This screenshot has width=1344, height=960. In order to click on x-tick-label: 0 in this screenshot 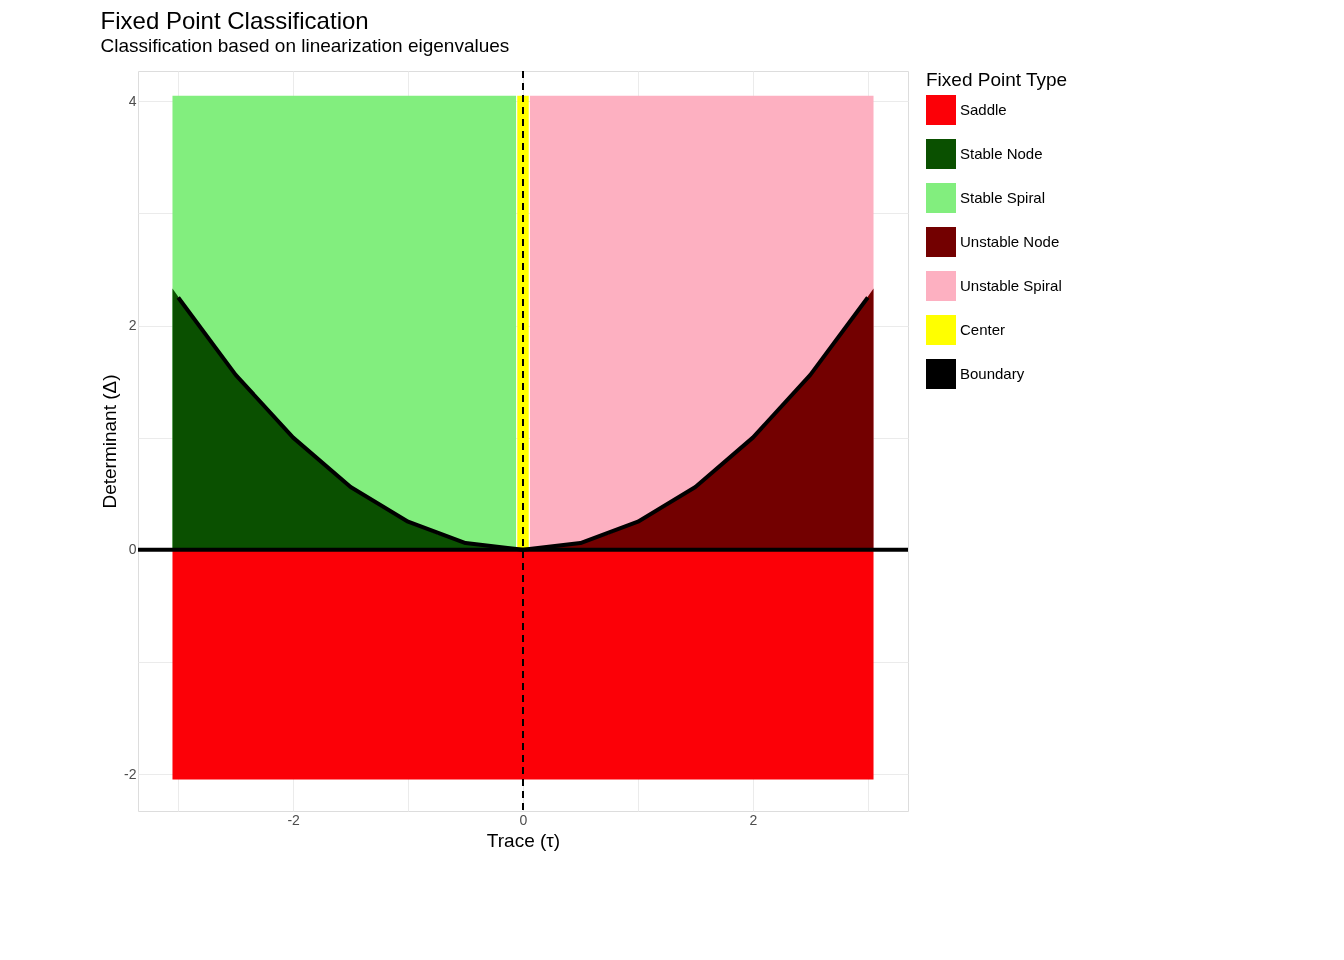, I will do `click(523, 819)`.